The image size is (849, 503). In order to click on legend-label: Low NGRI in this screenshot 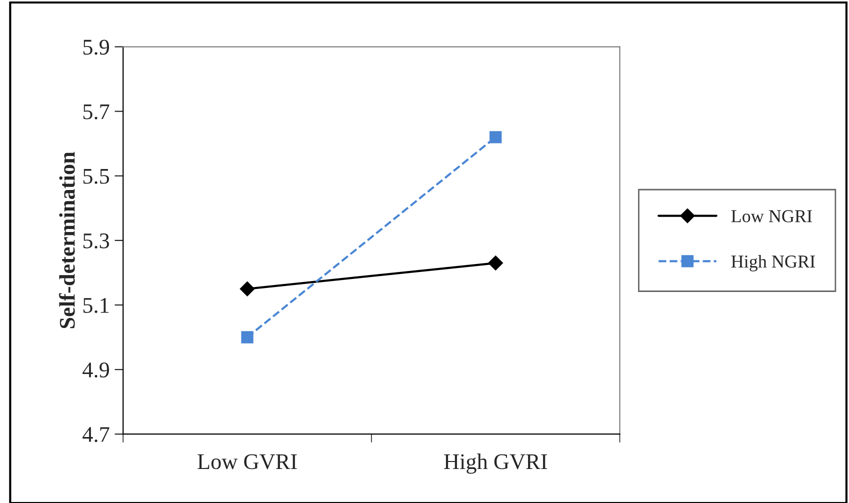, I will do `click(771, 216)`.